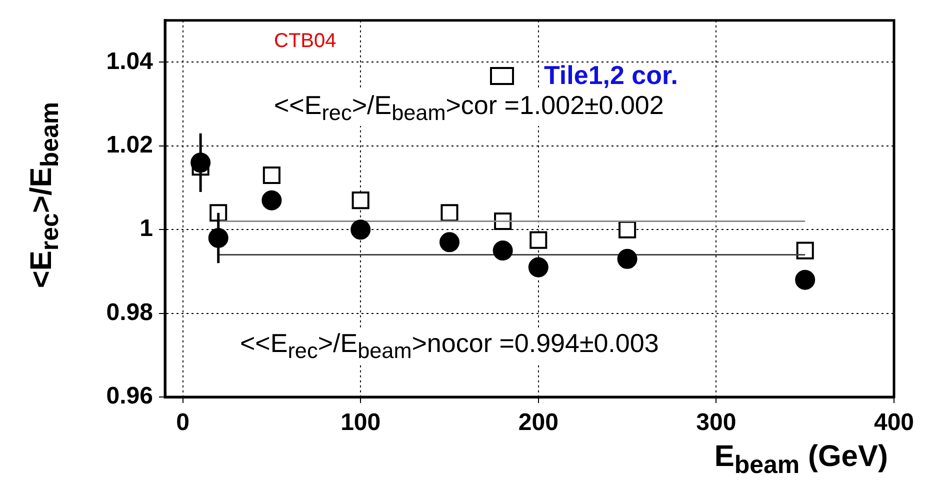 The width and height of the screenshot is (933, 490). Describe the element at coordinates (129, 312) in the screenshot. I see `y-tick-label: 0.98` at that location.